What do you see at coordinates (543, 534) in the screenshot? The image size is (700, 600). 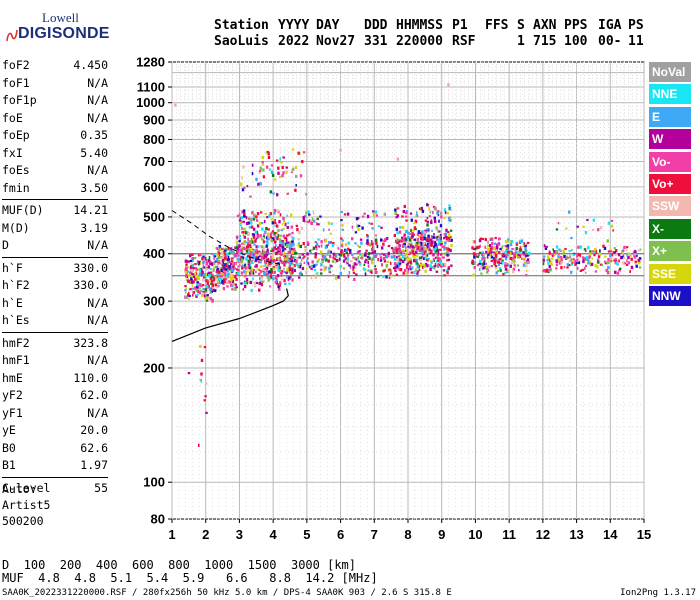 I see `x-tick-label: 12` at bounding box center [543, 534].